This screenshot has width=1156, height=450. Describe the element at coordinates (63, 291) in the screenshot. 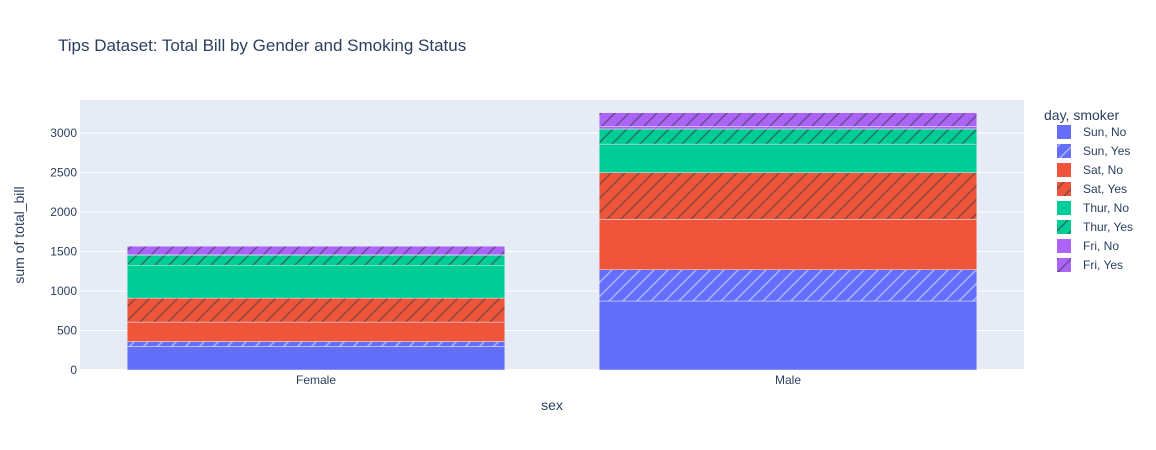

I see `y-tick-label: 1000` at that location.